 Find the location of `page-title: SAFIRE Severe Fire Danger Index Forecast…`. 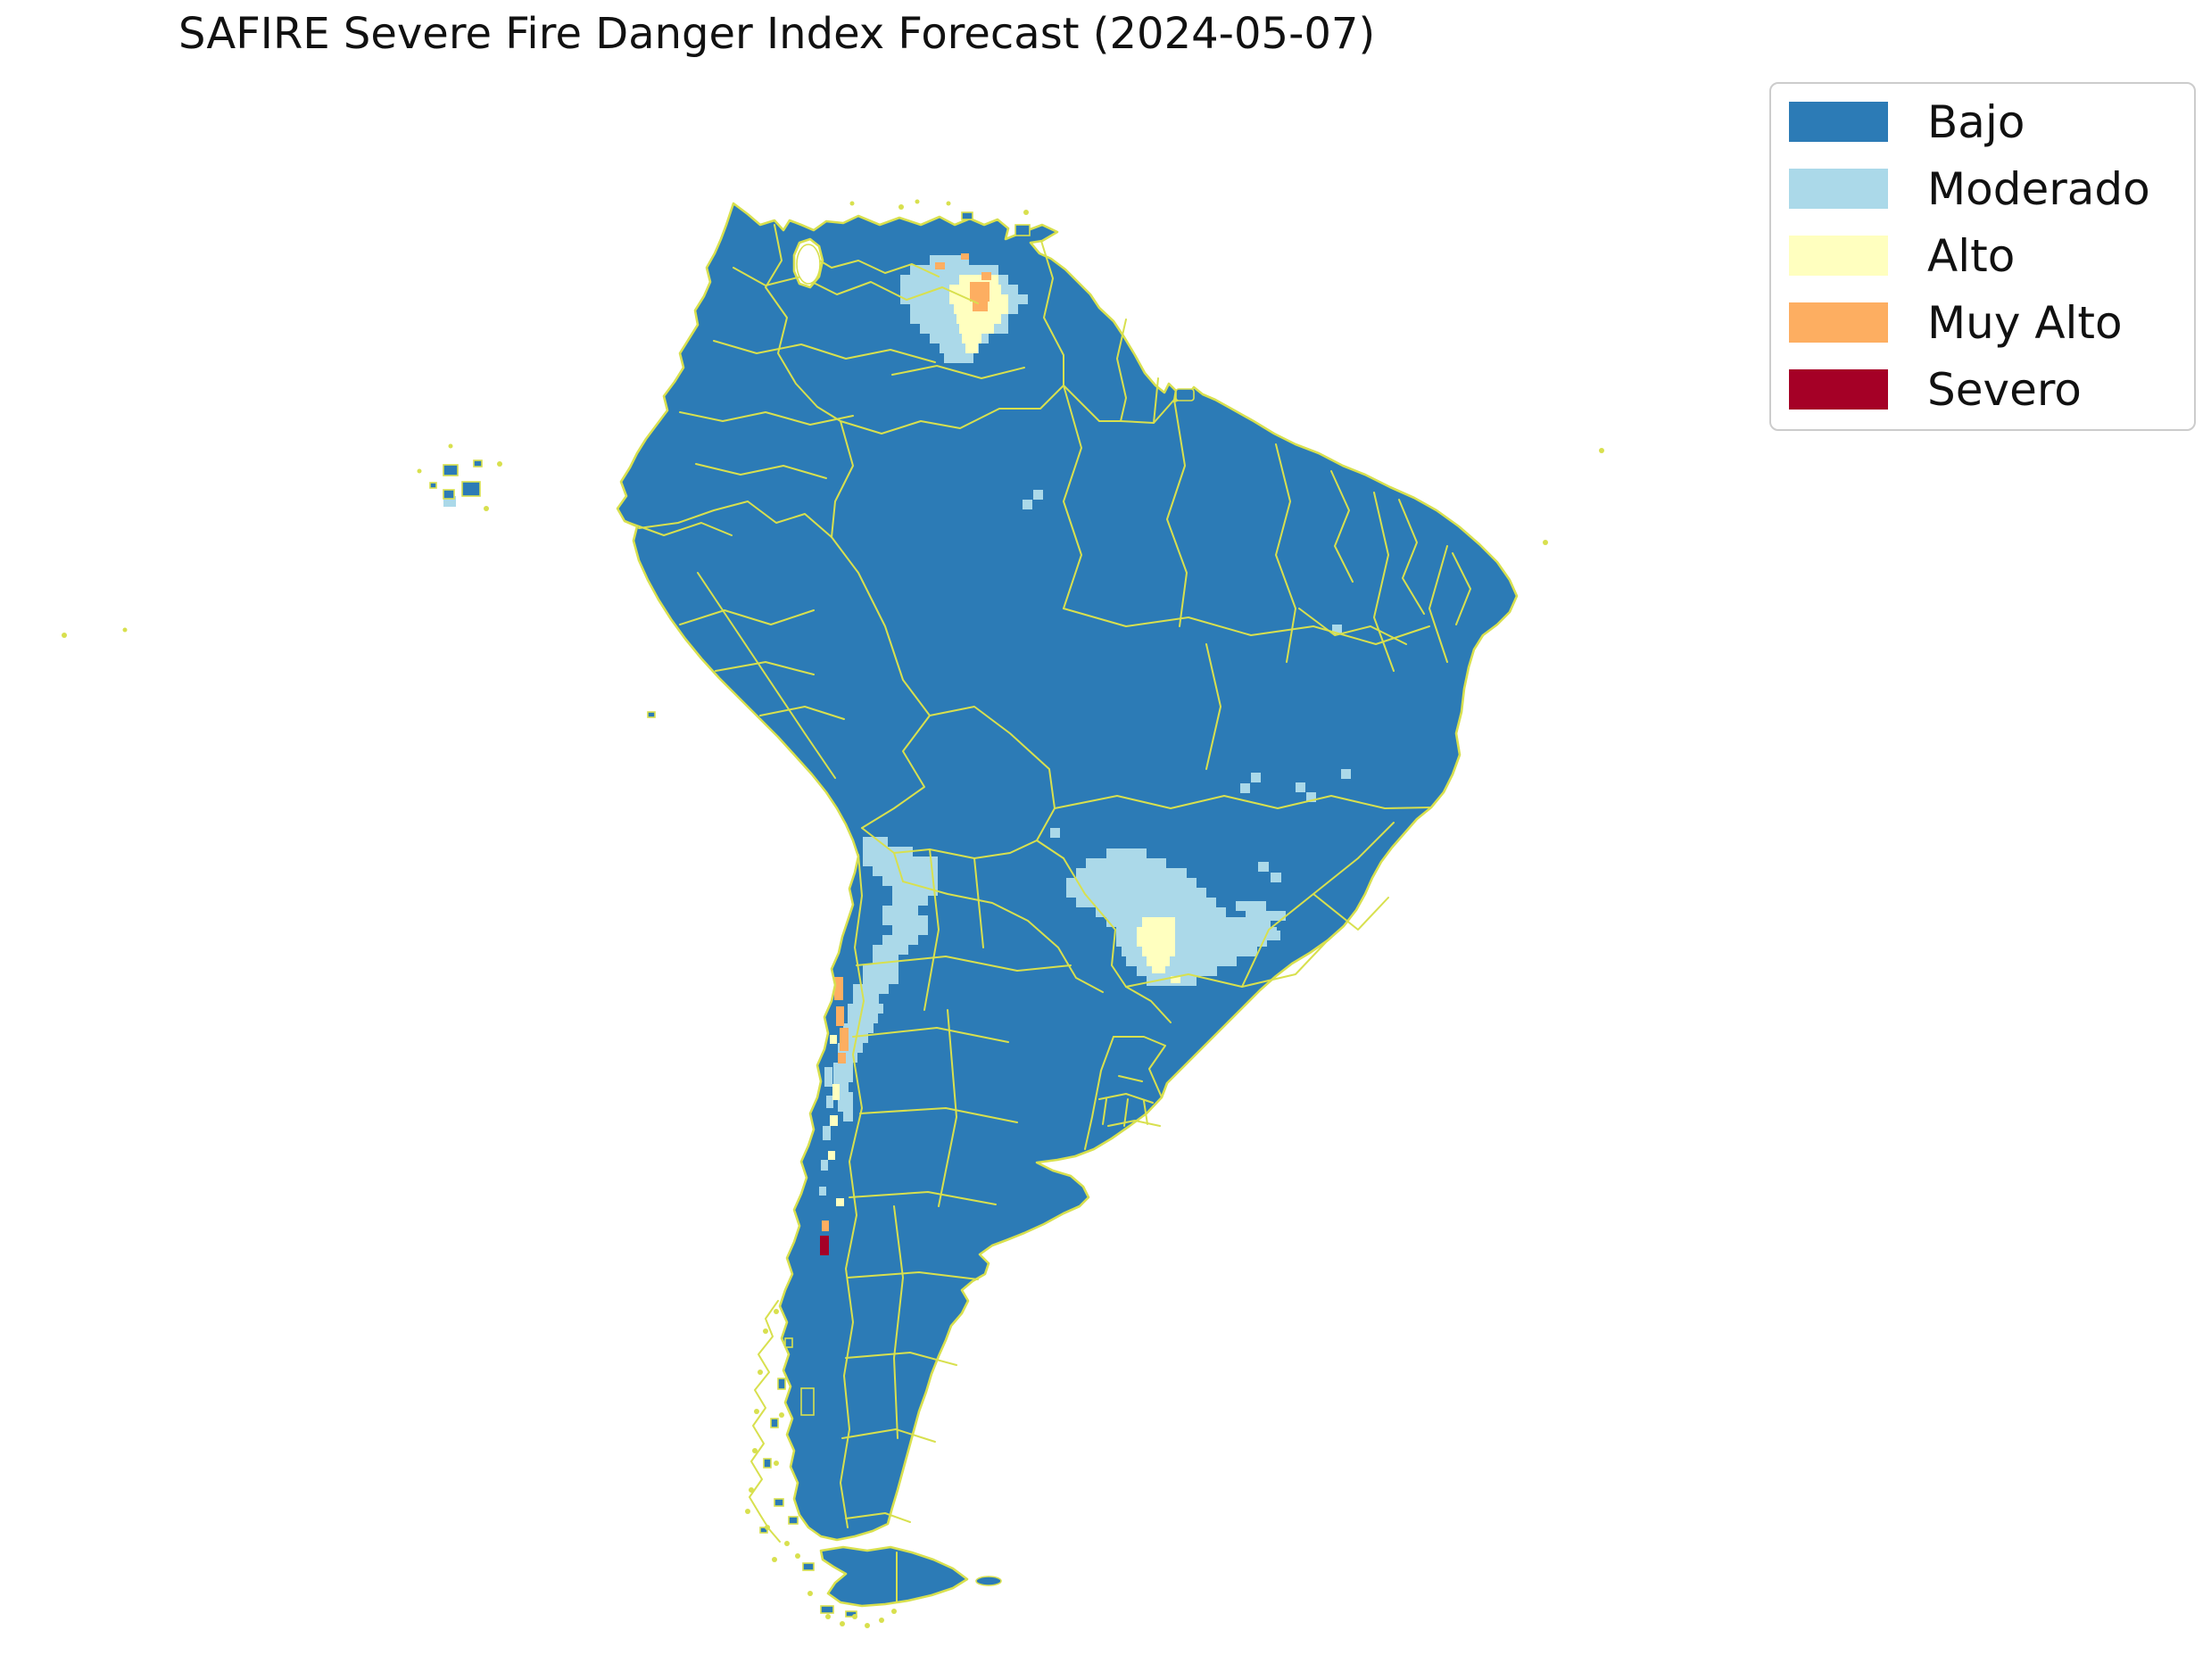

page-title: SAFIRE Severe Fire Danger Index Forecast… is located at coordinates (777, 34).